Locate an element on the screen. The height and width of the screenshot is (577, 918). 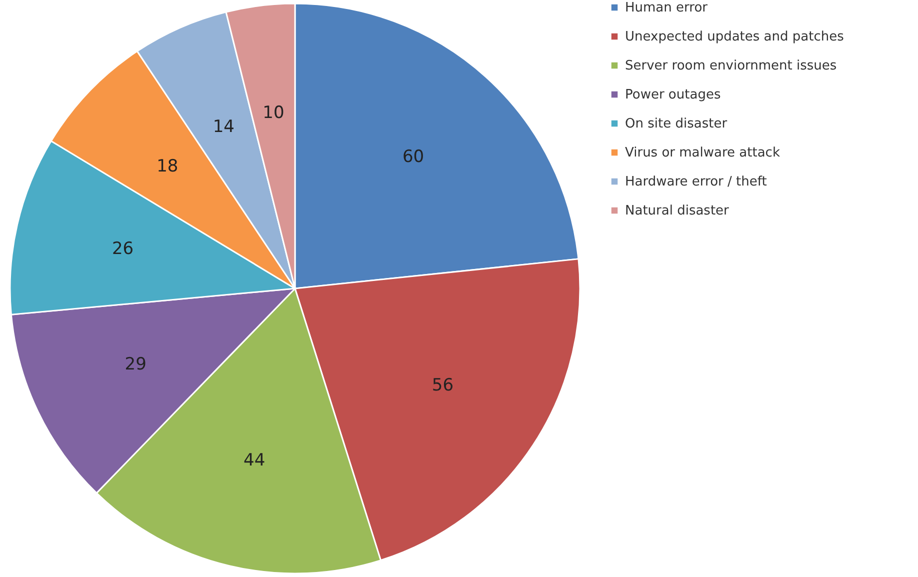
legend-label: Hardware error / theft is located at coordinates (696, 182).